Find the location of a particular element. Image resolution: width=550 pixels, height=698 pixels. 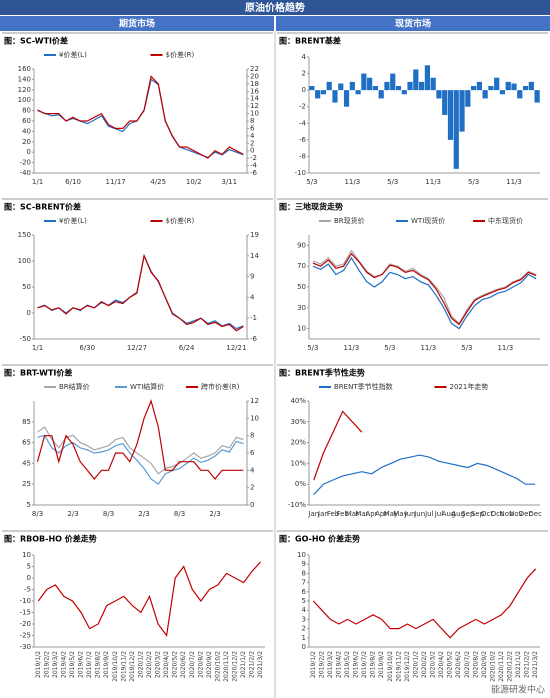

panel-title: 图：BRT-WTI价差 is located at coordinates (38, 373).